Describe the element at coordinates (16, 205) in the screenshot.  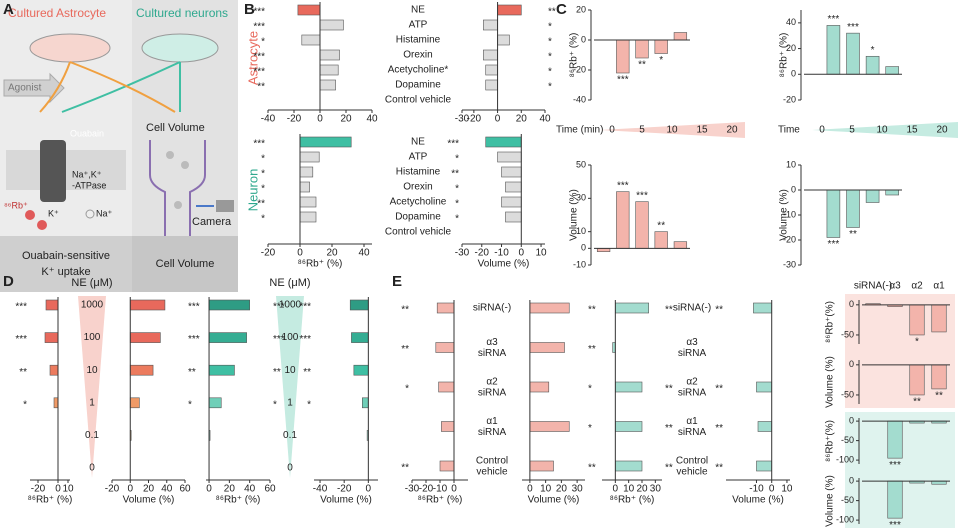
I see `label: ⁸⁶Rb⁺` at that location.